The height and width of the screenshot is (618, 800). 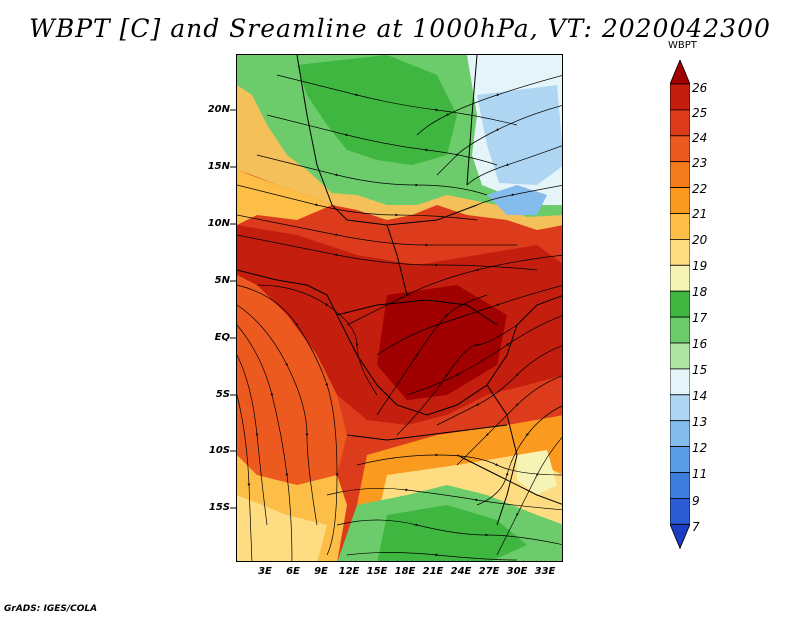 What do you see at coordinates (517, 571) in the screenshot?
I see `lon-label-30e: 30E` at bounding box center [517, 571].